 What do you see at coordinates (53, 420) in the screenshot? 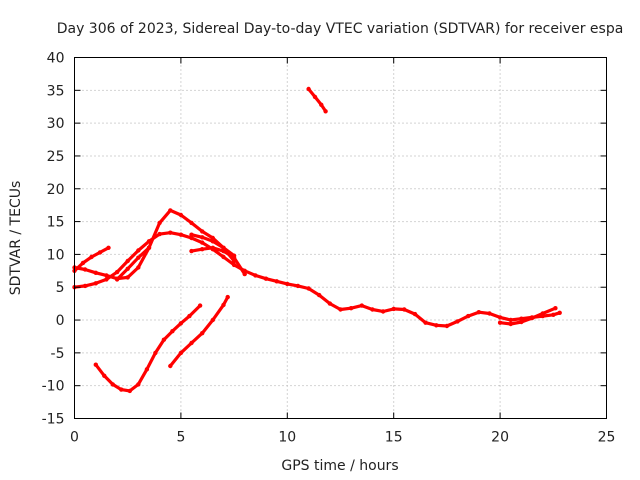
I see `y-tick-label: -15` at bounding box center [53, 420].